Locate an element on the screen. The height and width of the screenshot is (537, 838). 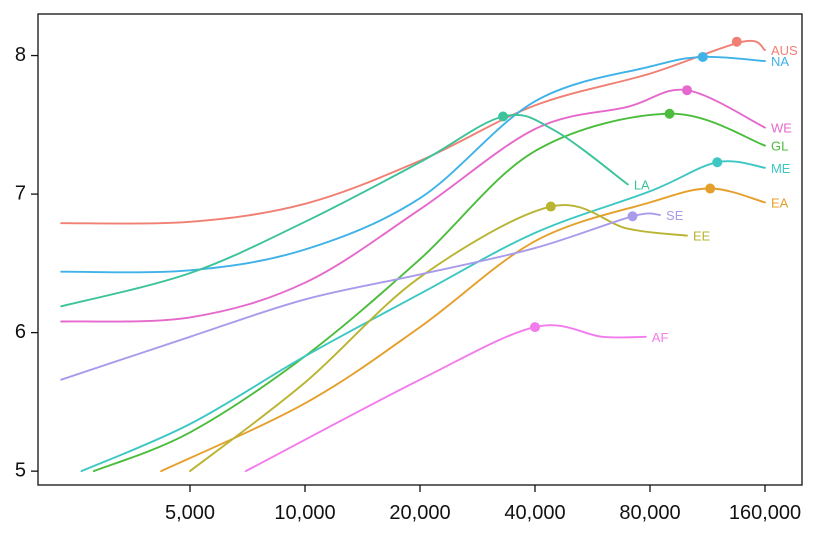
series-label-la: LA is located at coordinates (642, 184).